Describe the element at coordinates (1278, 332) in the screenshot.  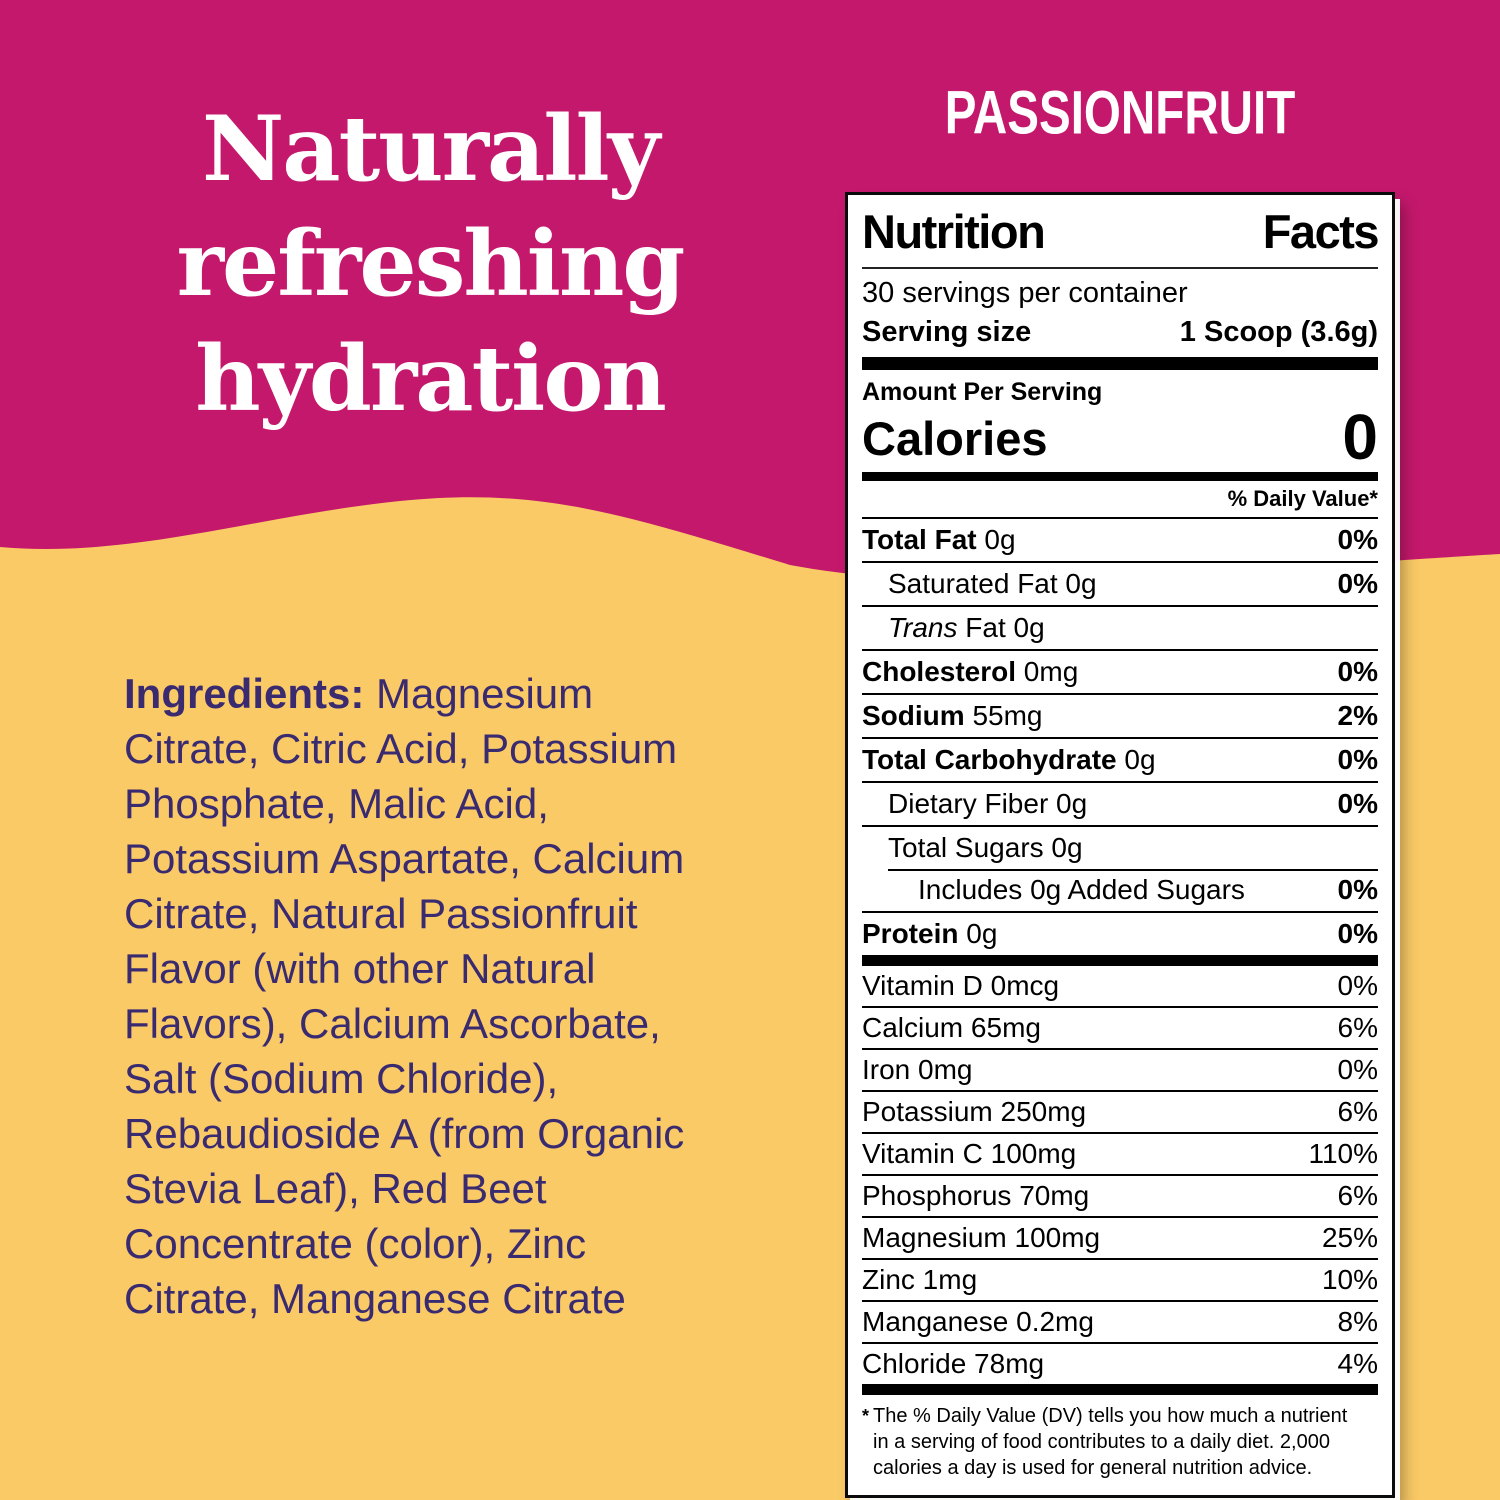
I see `serving-size-value: 1 Scoop (3.6g)` at that location.